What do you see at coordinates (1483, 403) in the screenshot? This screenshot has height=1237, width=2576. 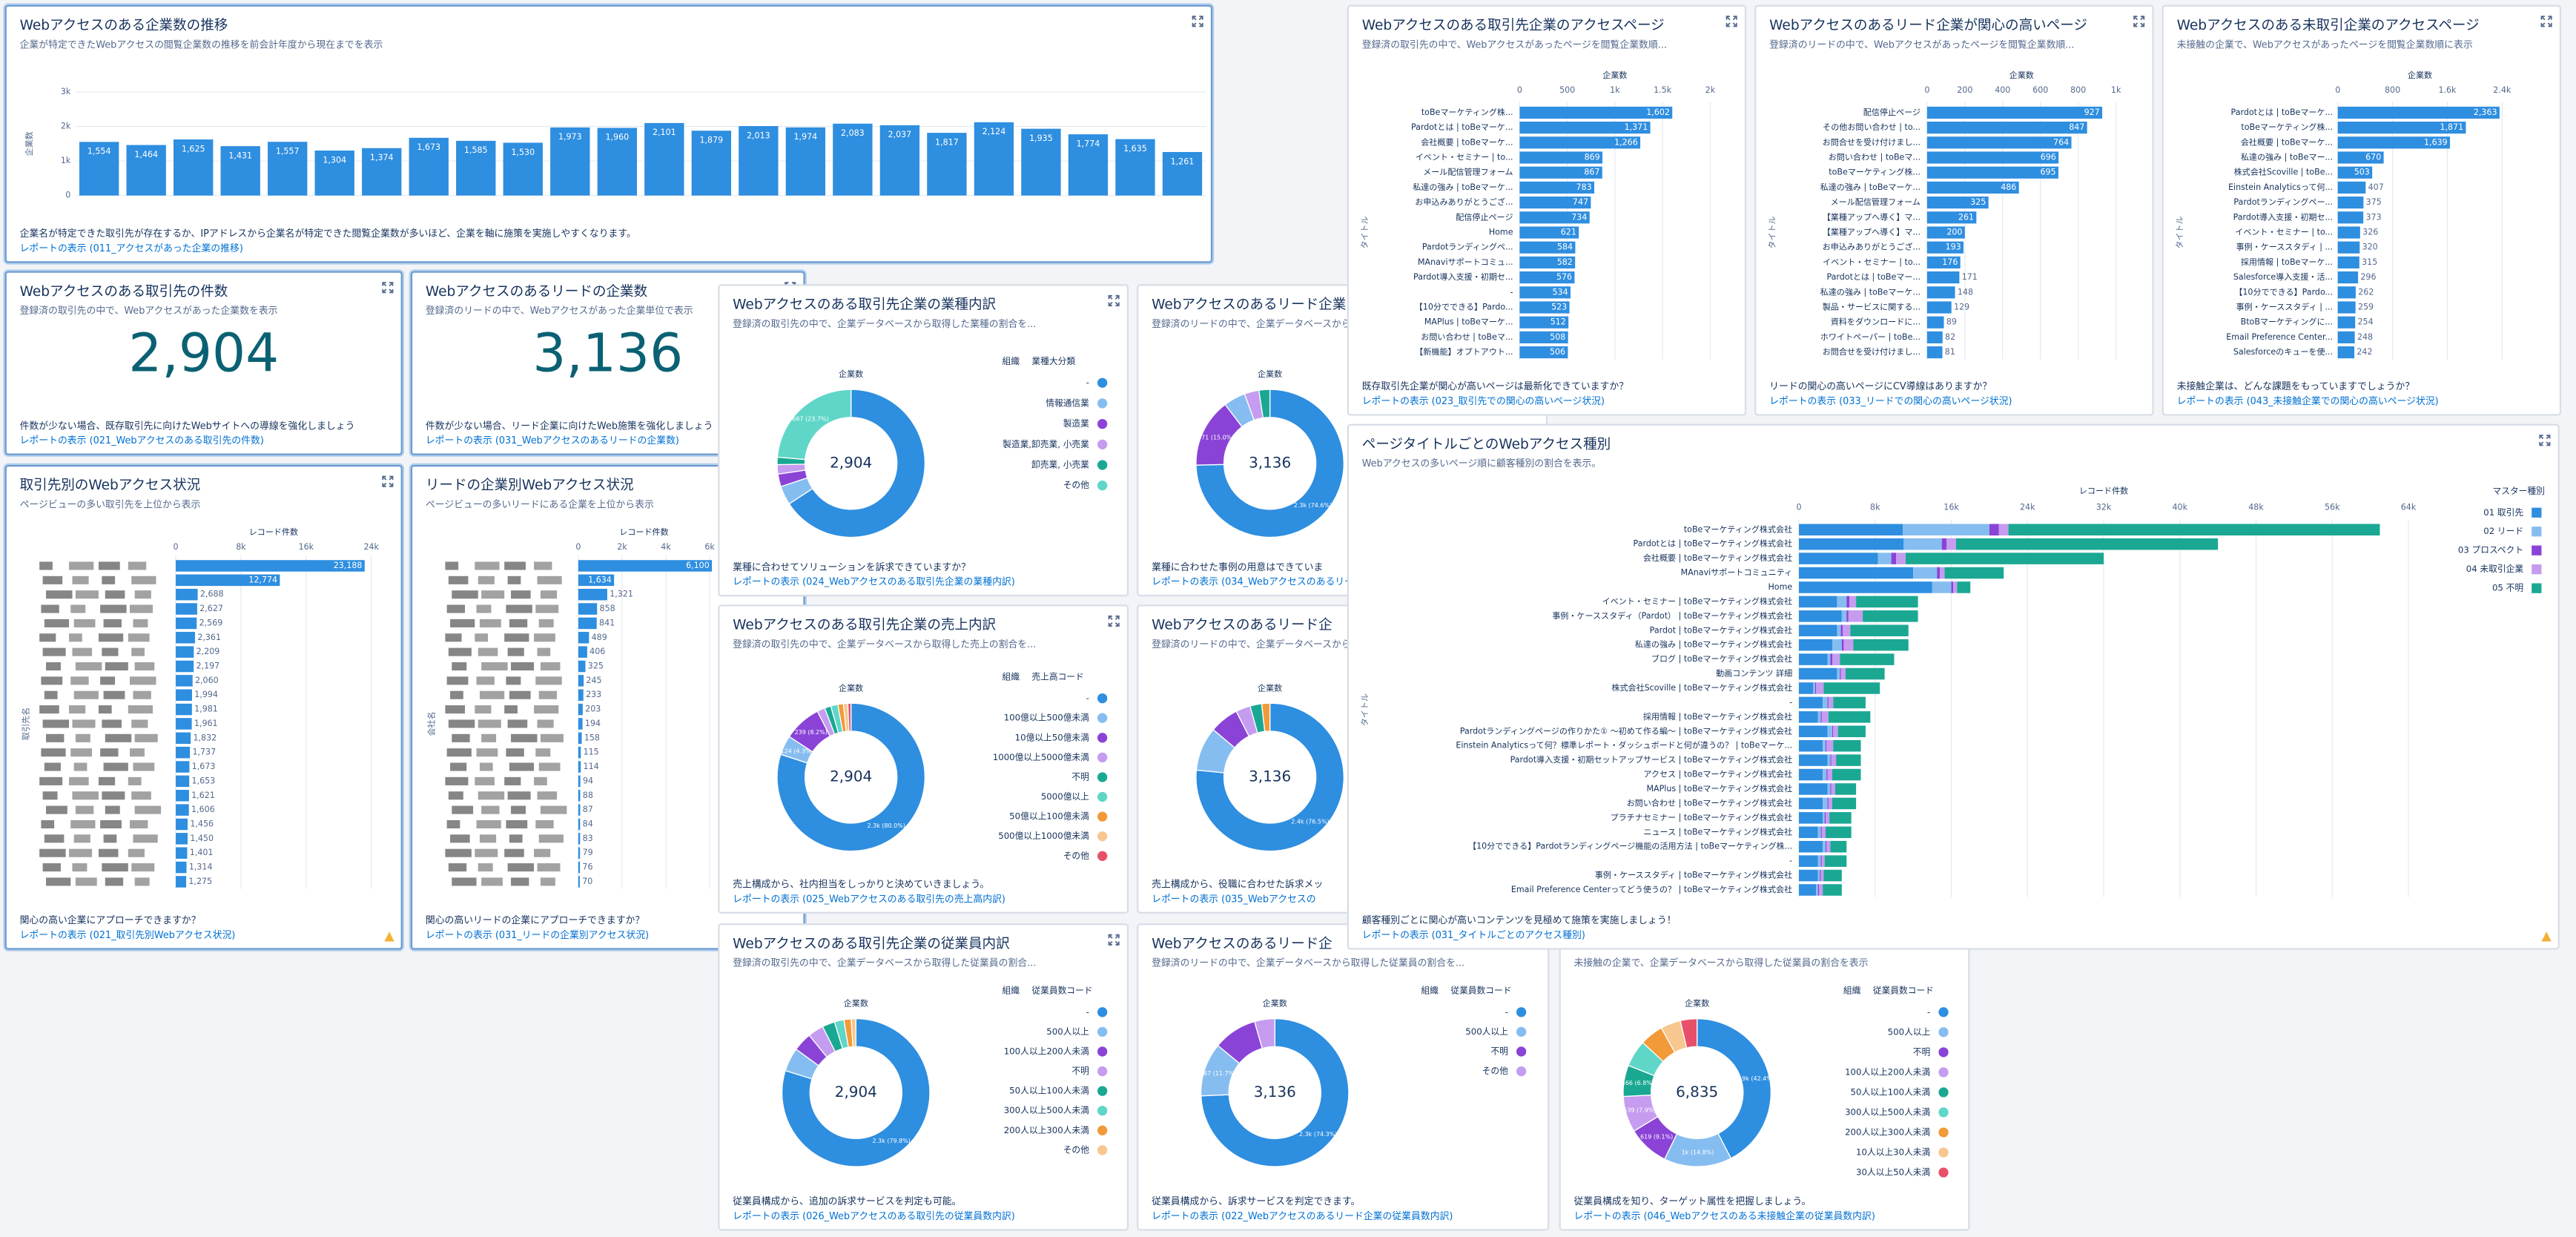 I see `report-link: レポートの表示 (023_取引先での関心の高いページ状況)` at bounding box center [1483, 403].